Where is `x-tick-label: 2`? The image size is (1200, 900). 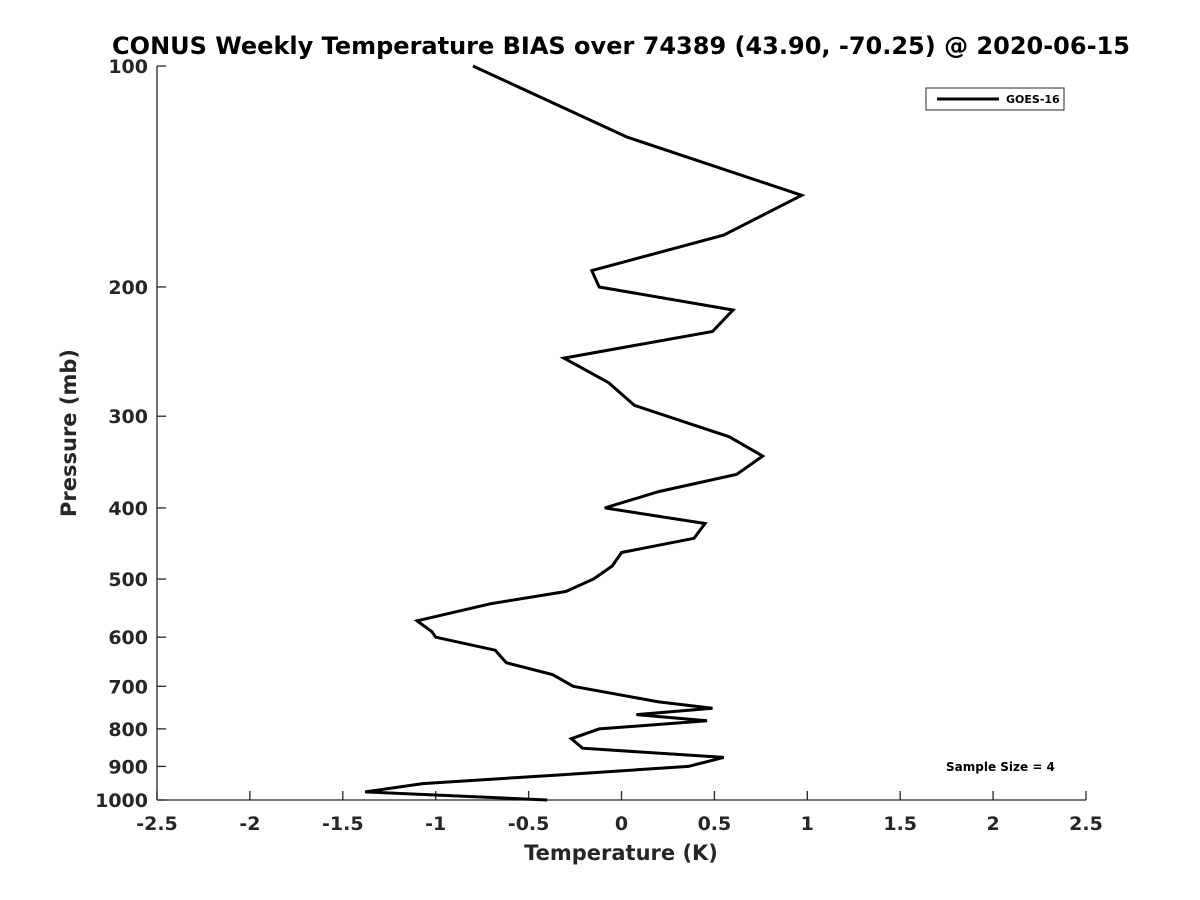
x-tick-label: 2 is located at coordinates (992, 824).